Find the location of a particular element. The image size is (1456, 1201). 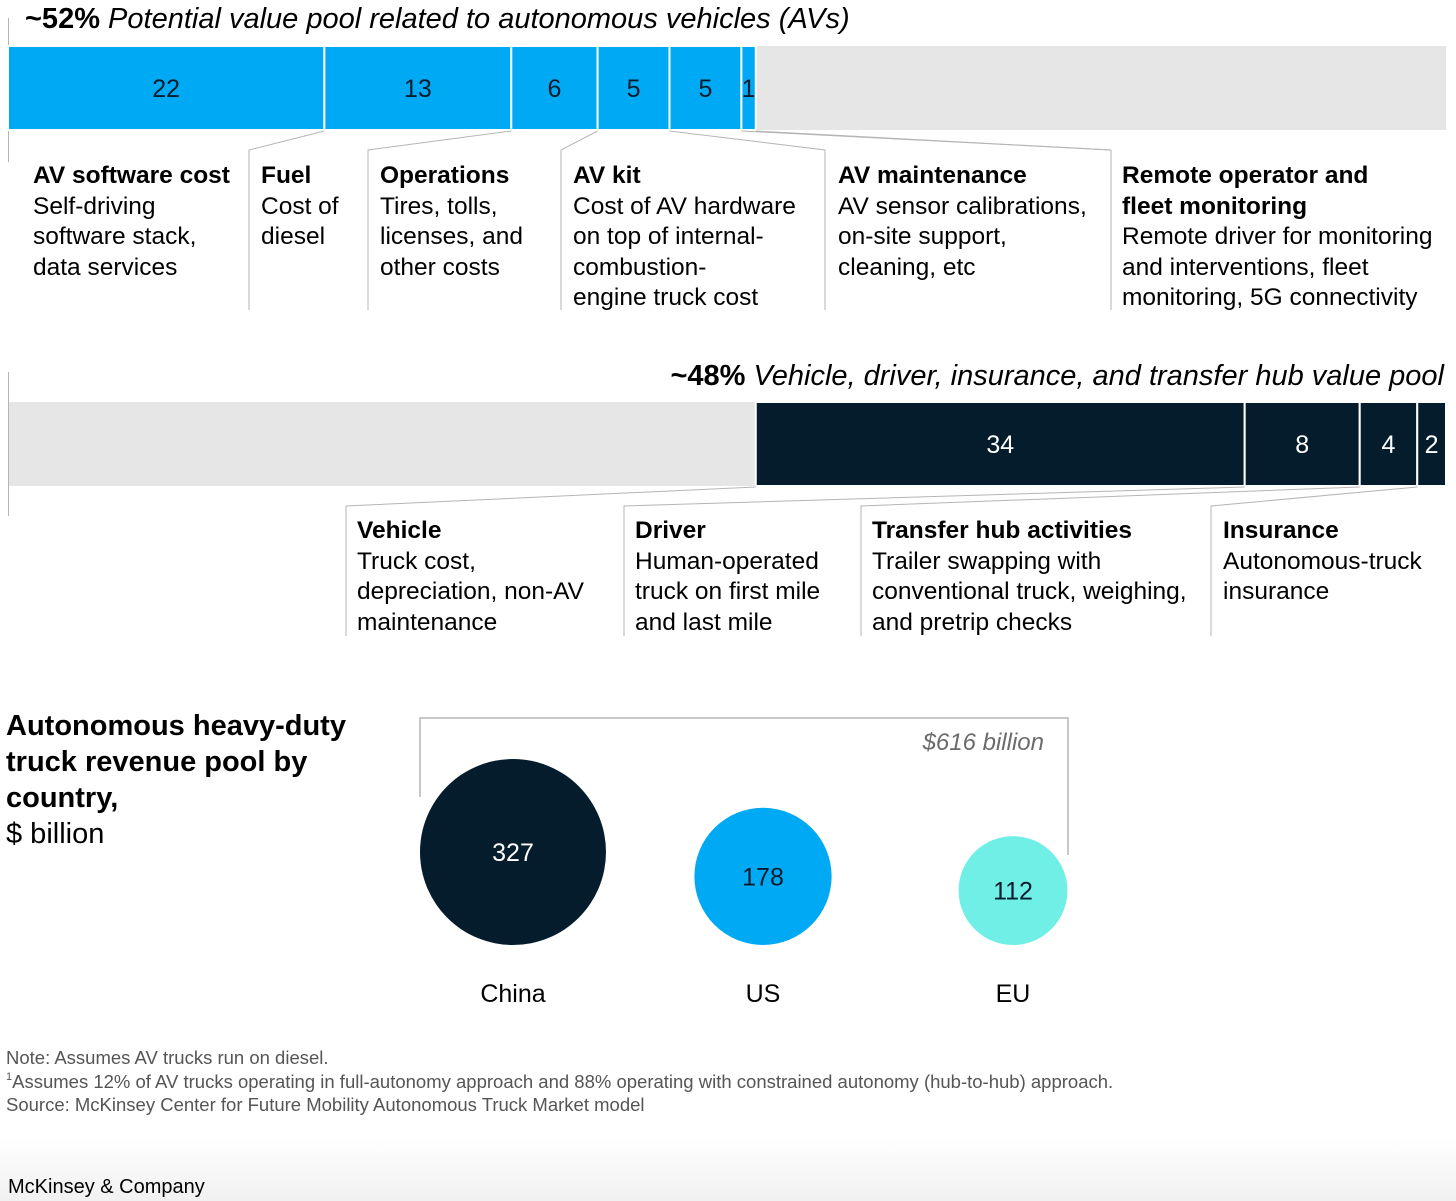

bottom-bar-segment-transfer-hub-activities is located at coordinates (1388, 444).